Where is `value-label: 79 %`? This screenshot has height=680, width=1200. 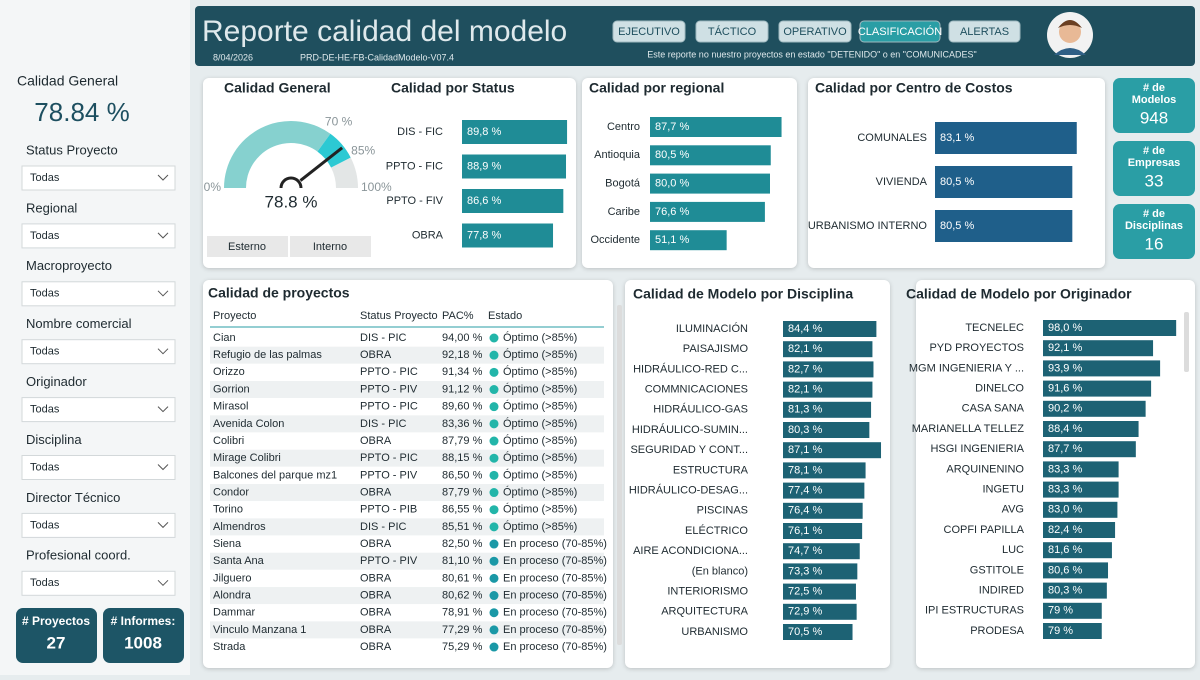 value-label: 79 % is located at coordinates (1060, 611).